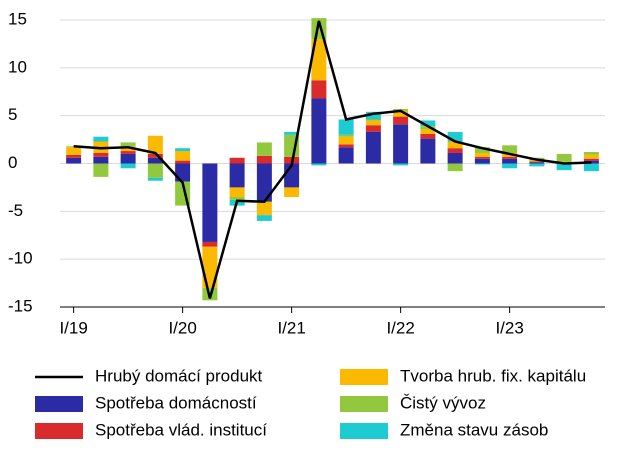 Image resolution: width=627 pixels, height=452 pixels. I want to click on x-tick-label: I/19, so click(73, 327).